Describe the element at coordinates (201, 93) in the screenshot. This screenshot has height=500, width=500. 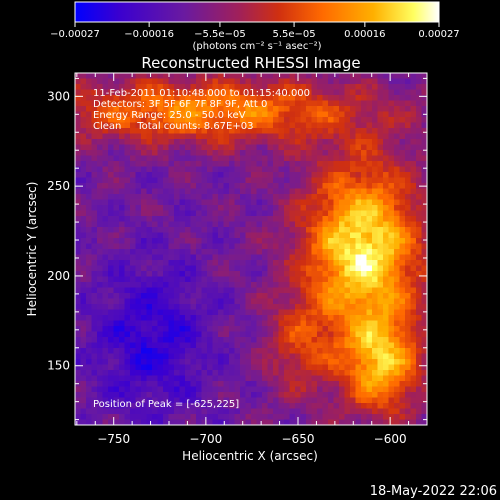
I see `annotation-time-range: 11-Feb-2011 01:10:48.000 to 01:15:40.000` at that location.